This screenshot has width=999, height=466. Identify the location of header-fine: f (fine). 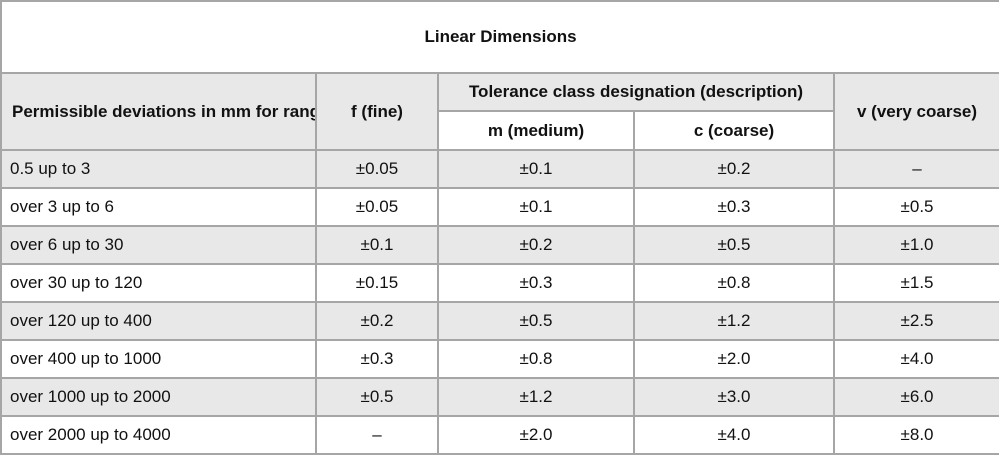
(377, 111).